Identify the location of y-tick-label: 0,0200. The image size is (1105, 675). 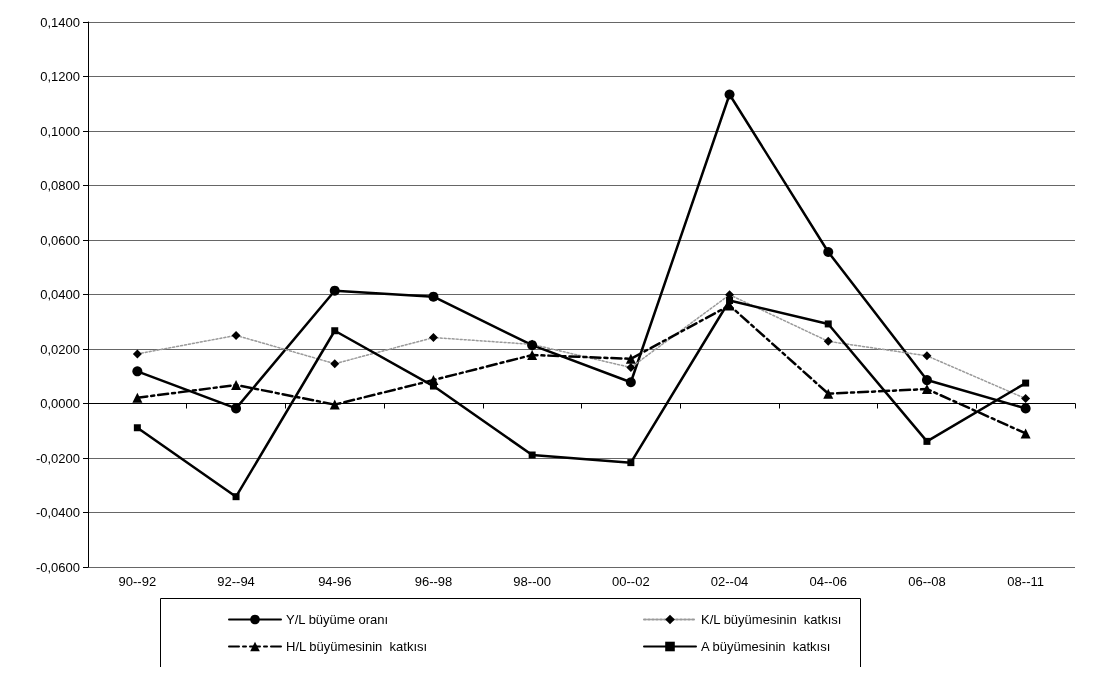
(60, 349).